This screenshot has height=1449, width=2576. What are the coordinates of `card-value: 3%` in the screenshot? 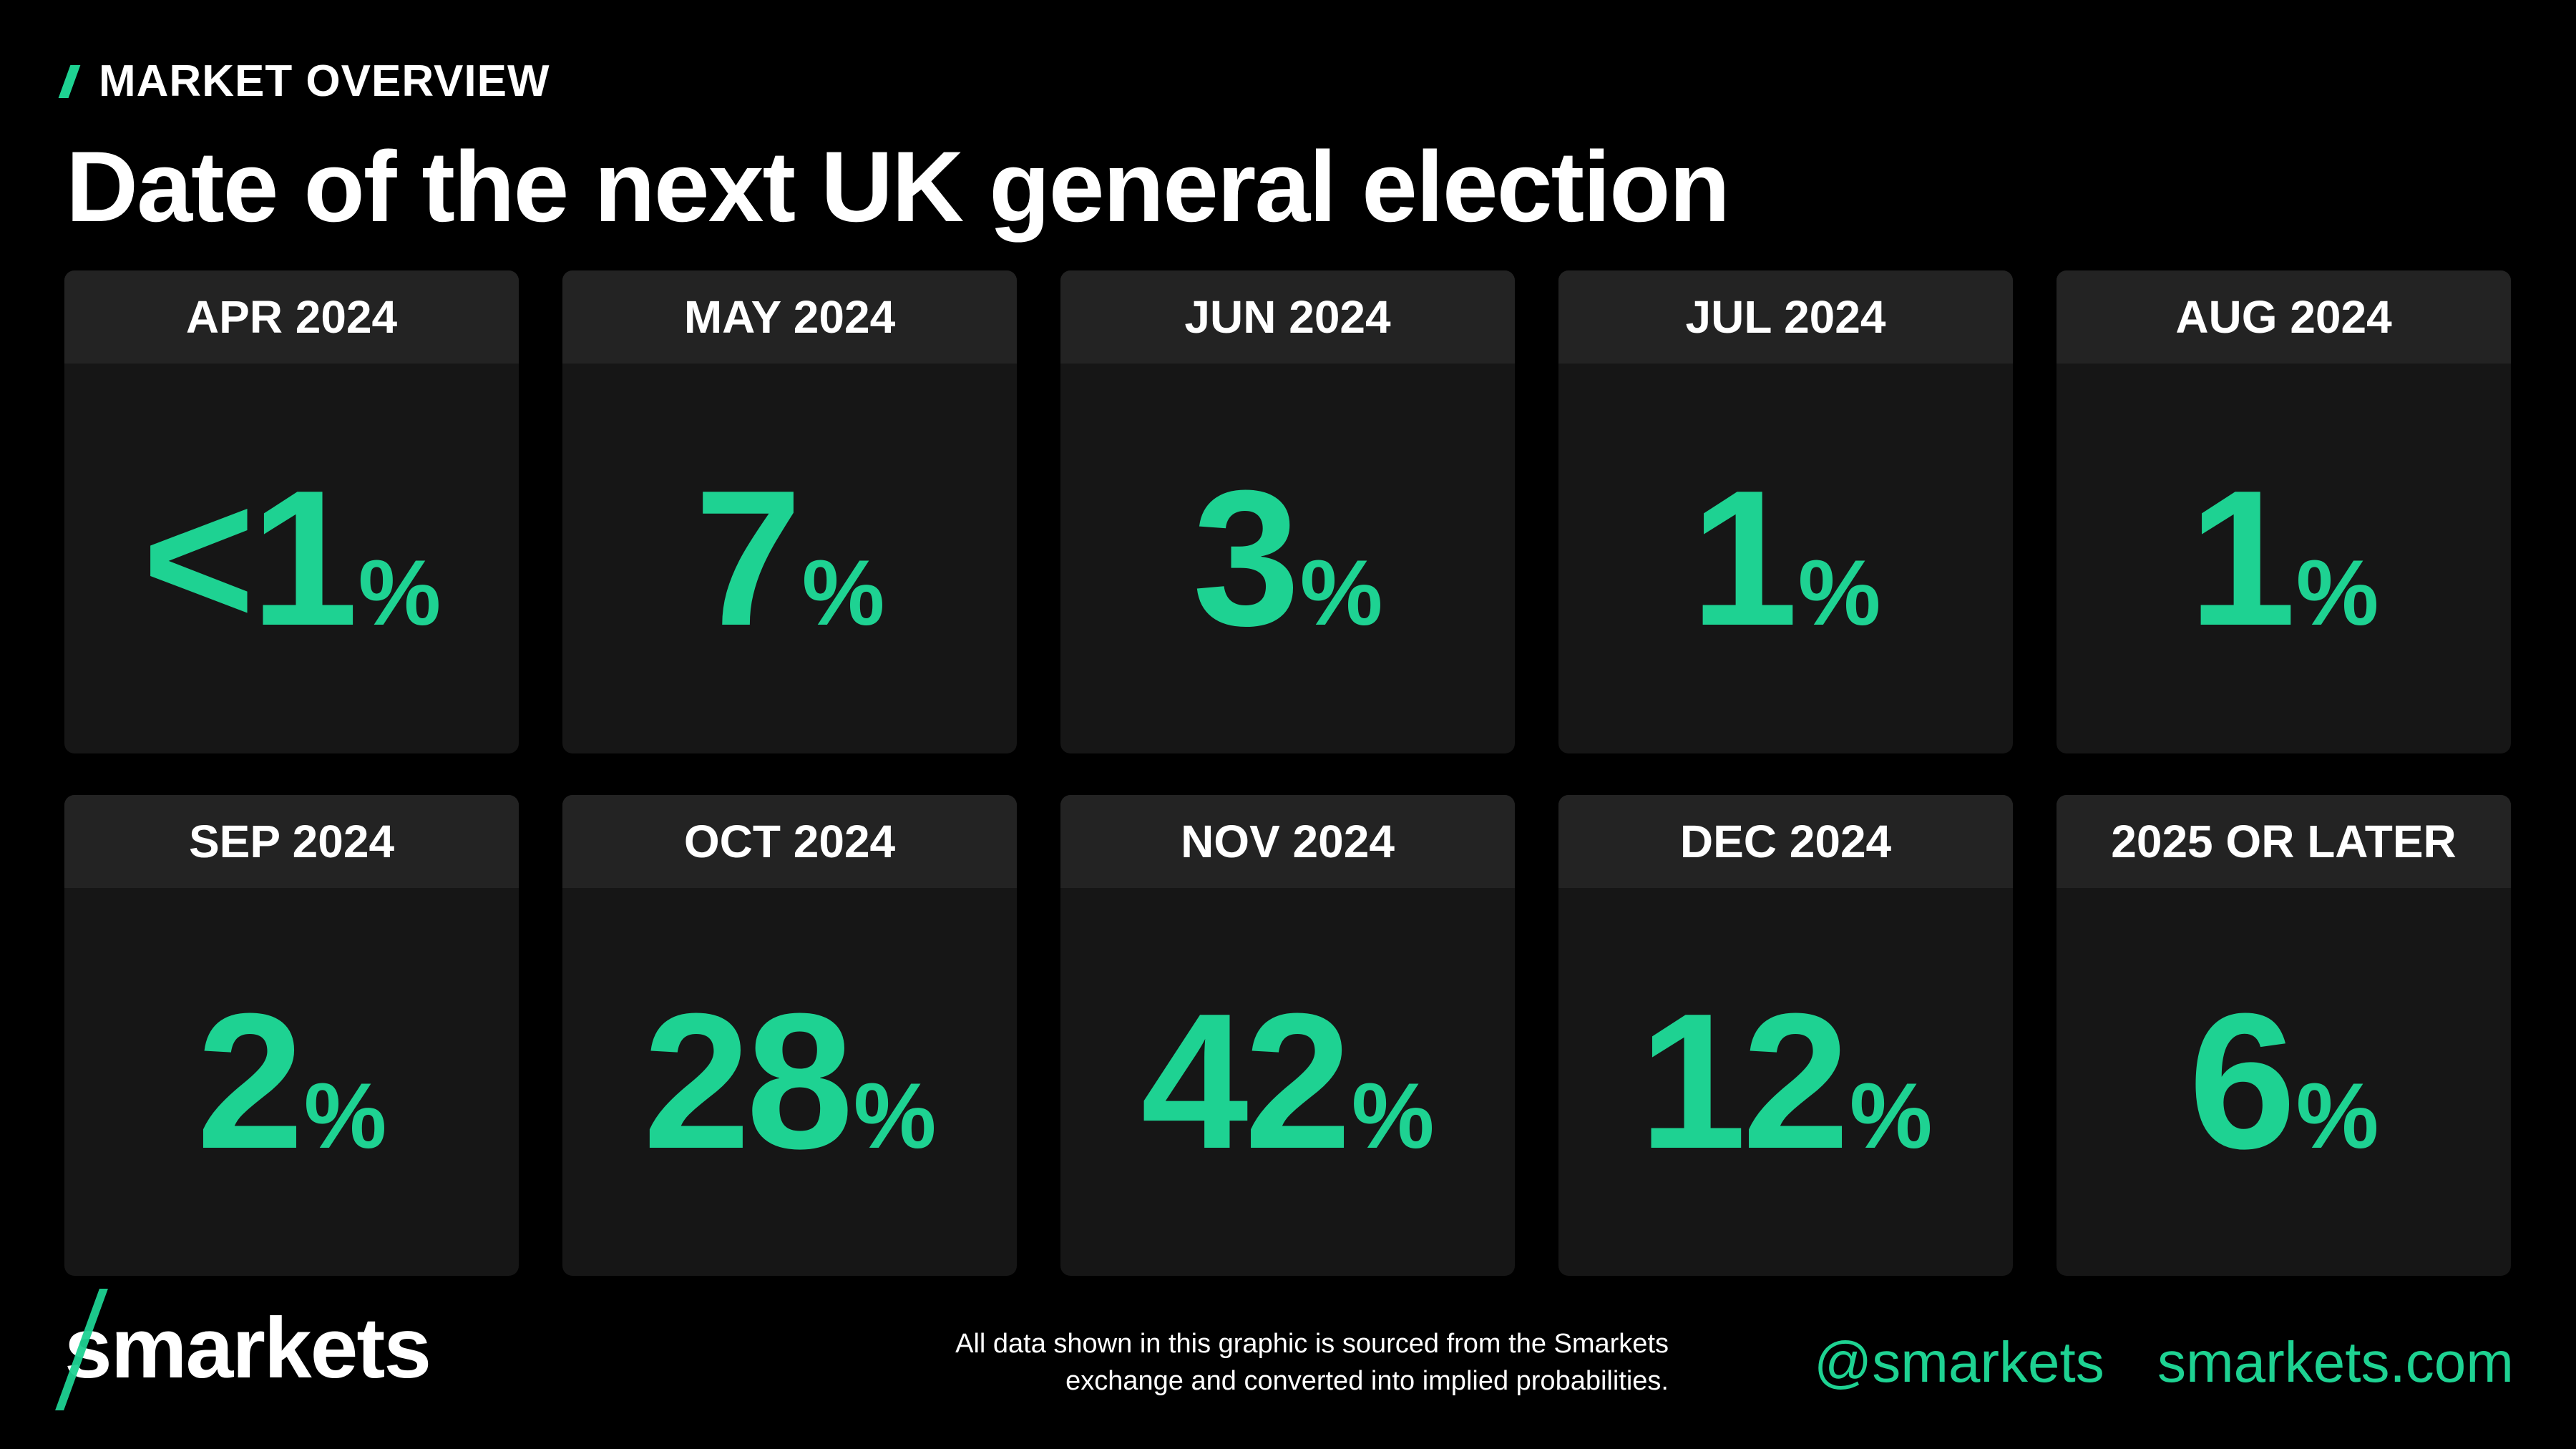 It's located at (1287, 558).